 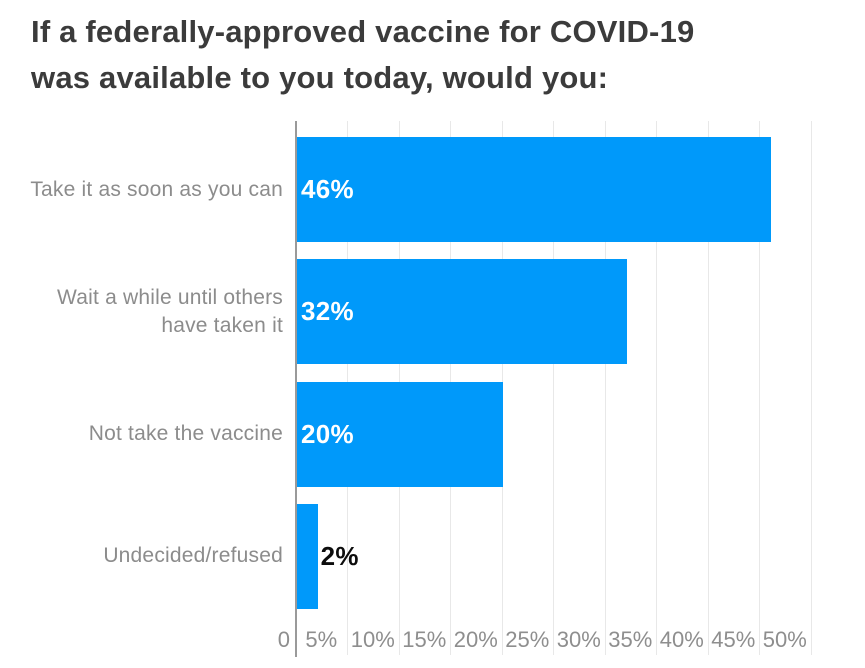 I want to click on category-label: Not take the vaccine, so click(x=185, y=434).